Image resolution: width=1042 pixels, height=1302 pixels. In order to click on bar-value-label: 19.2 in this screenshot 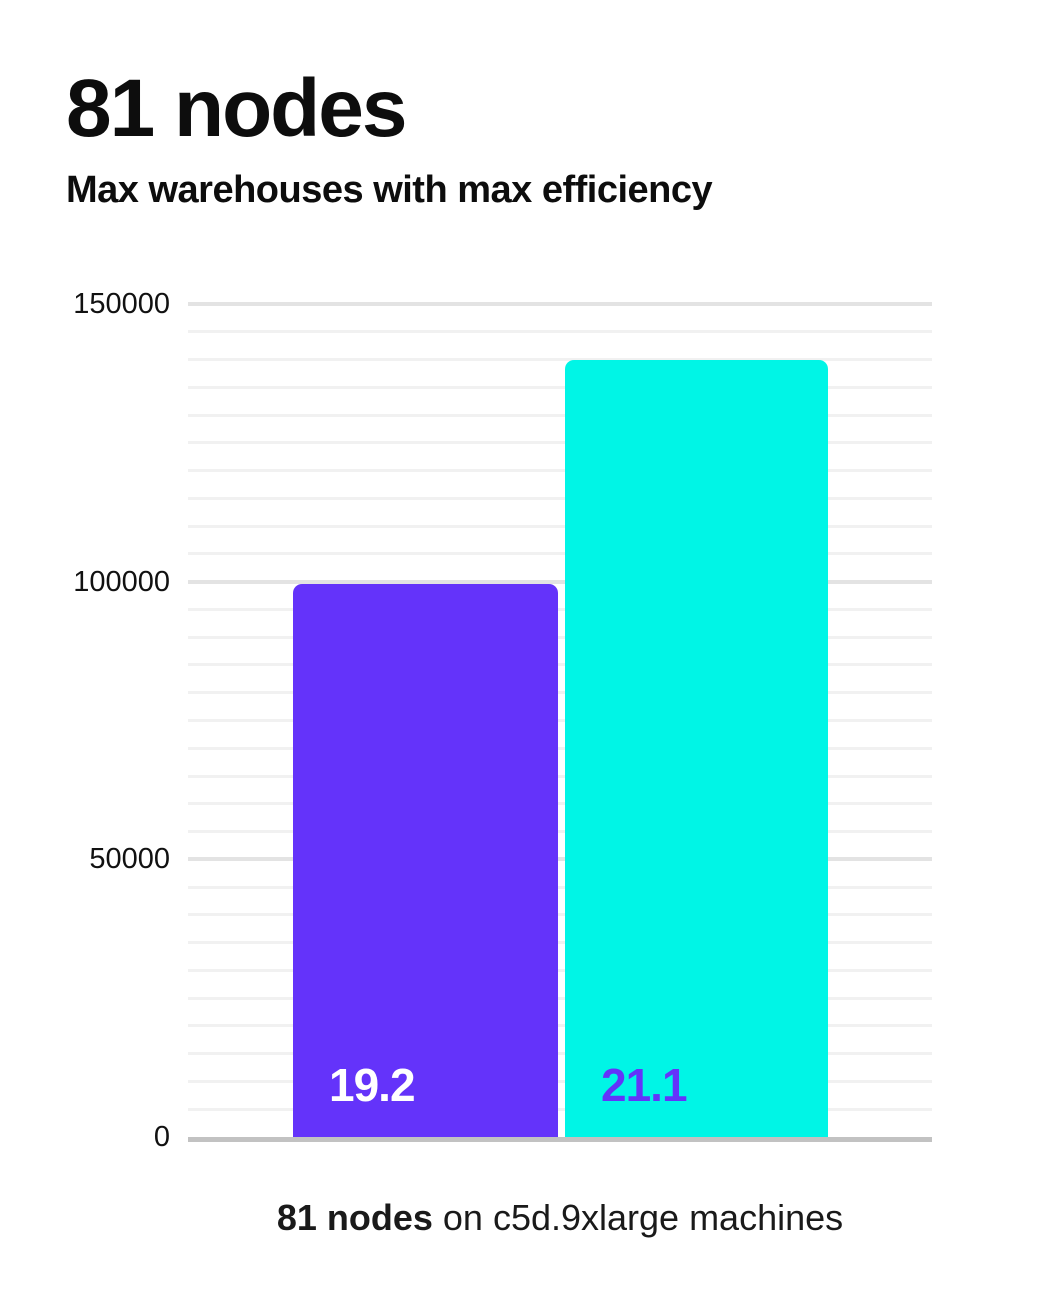, I will do `click(372, 1085)`.